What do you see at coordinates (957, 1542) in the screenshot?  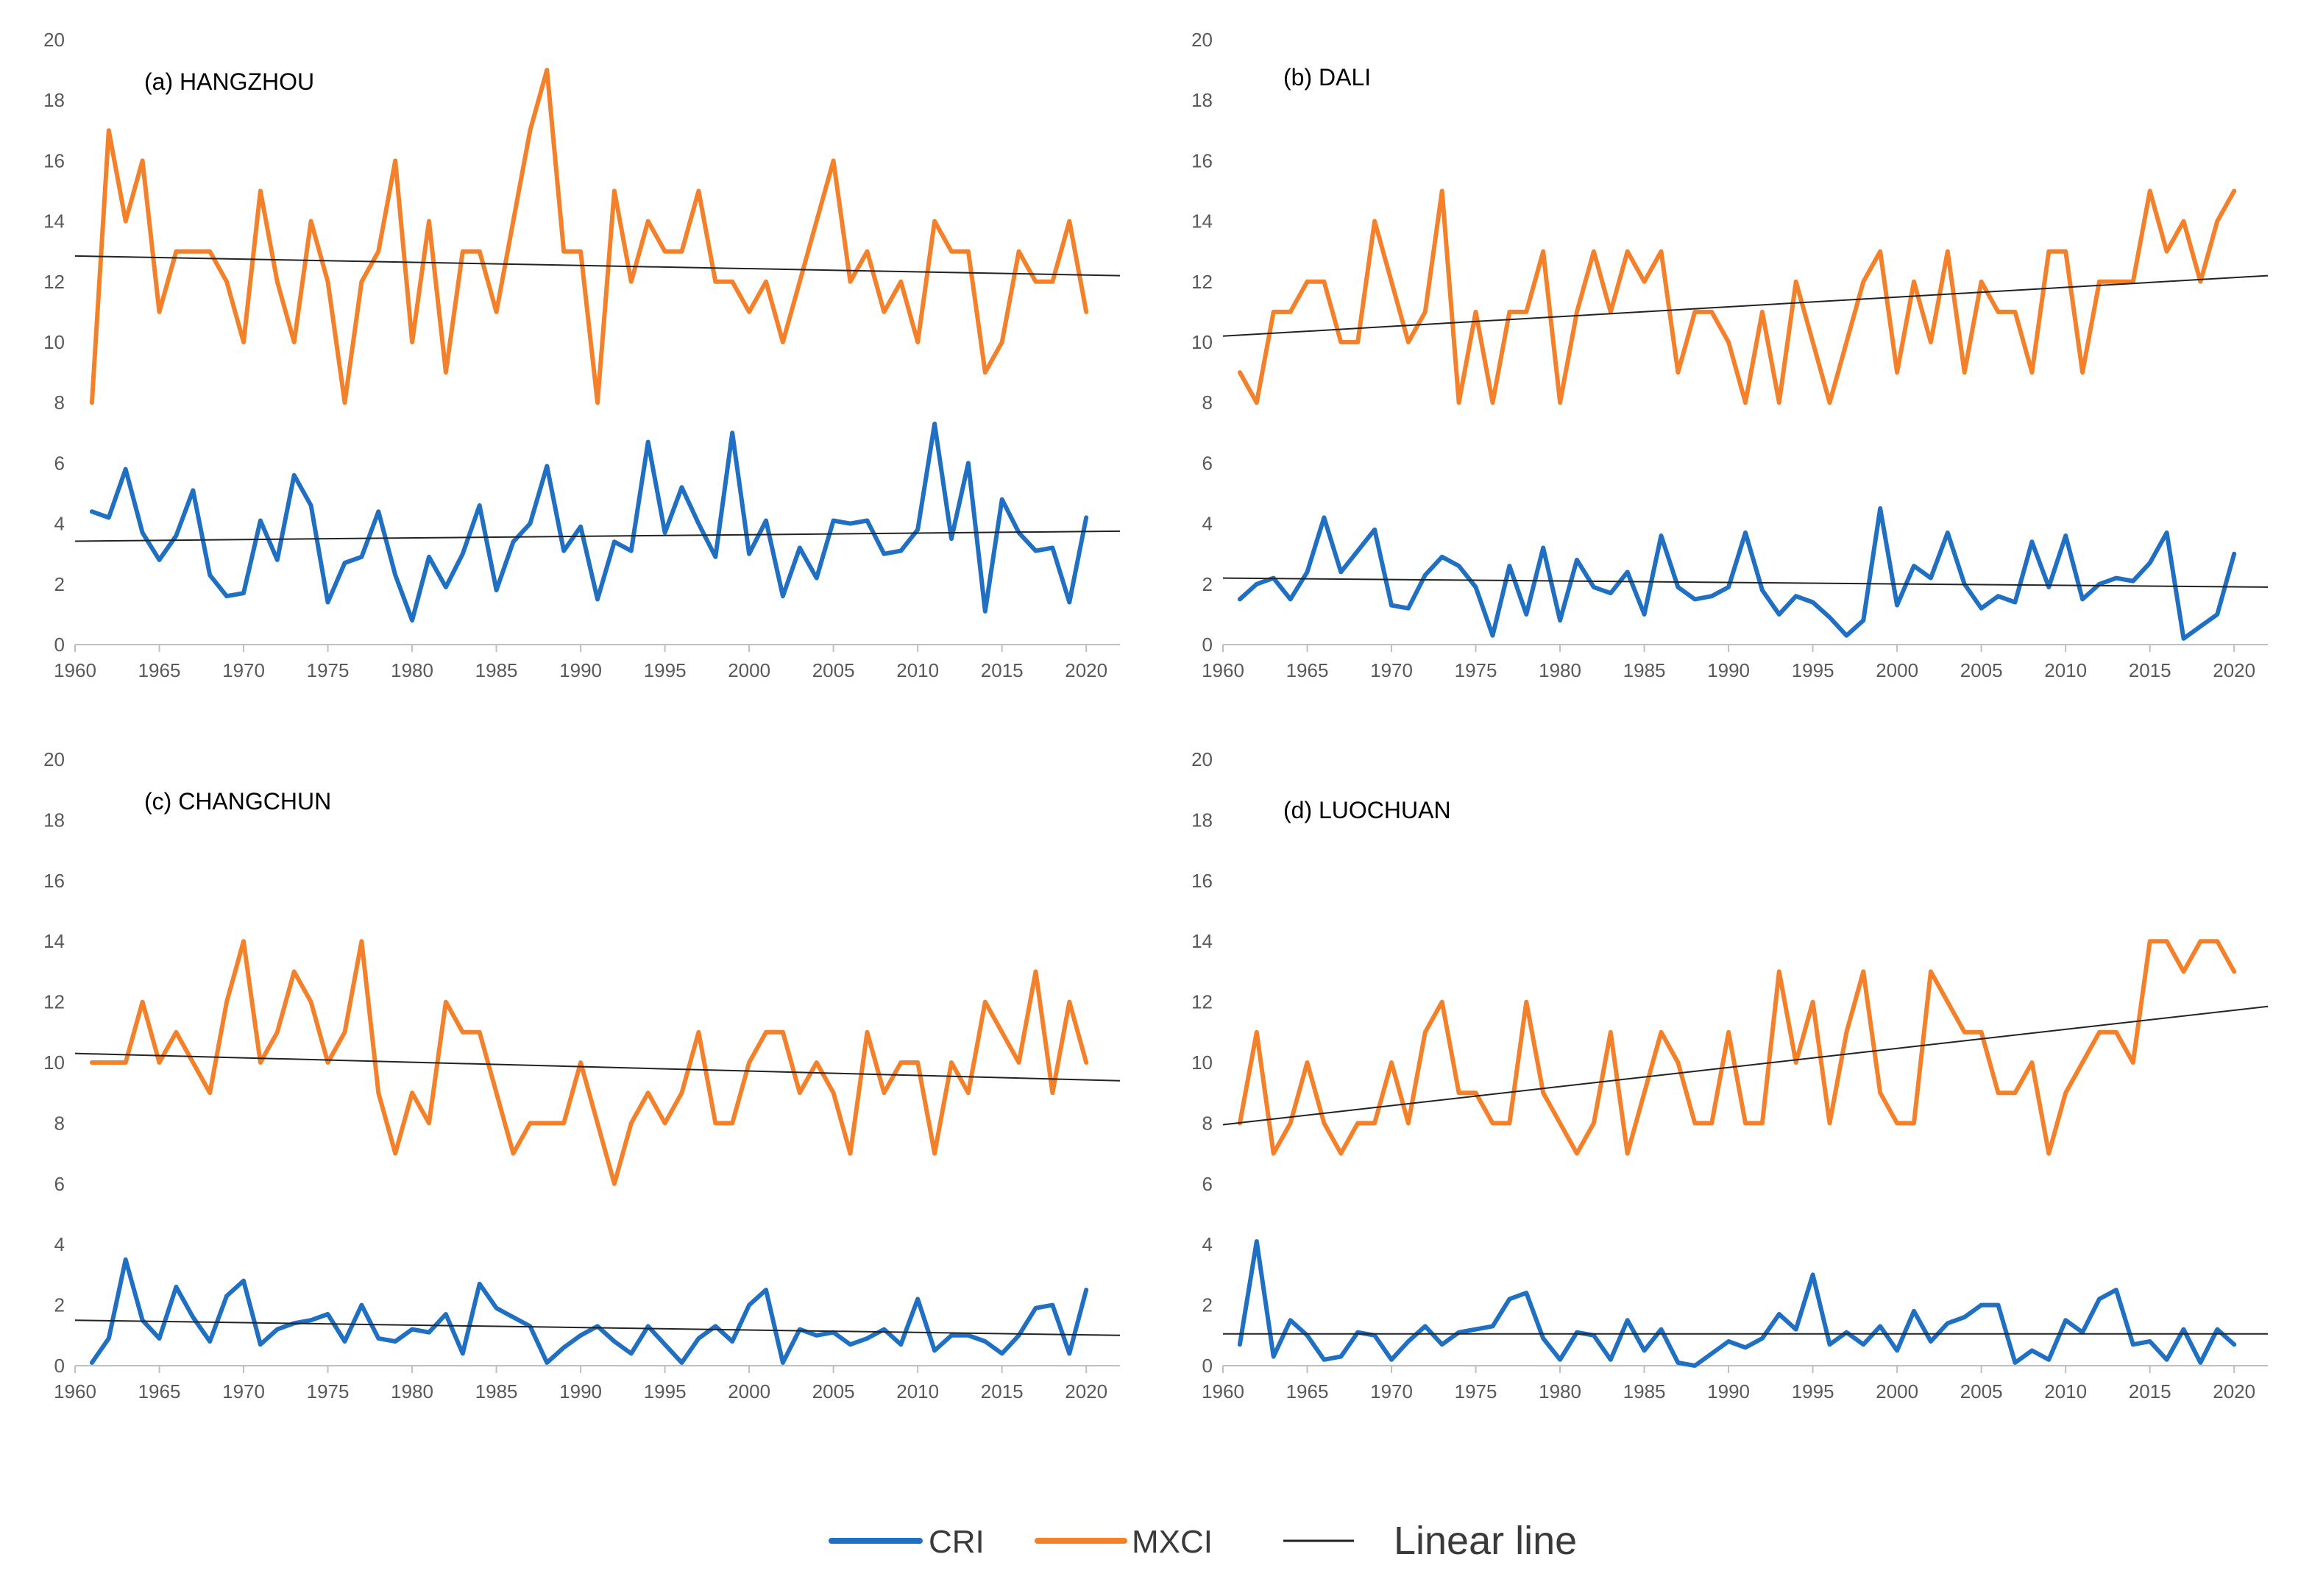 I see `legend-cri-label: CRI` at bounding box center [957, 1542].